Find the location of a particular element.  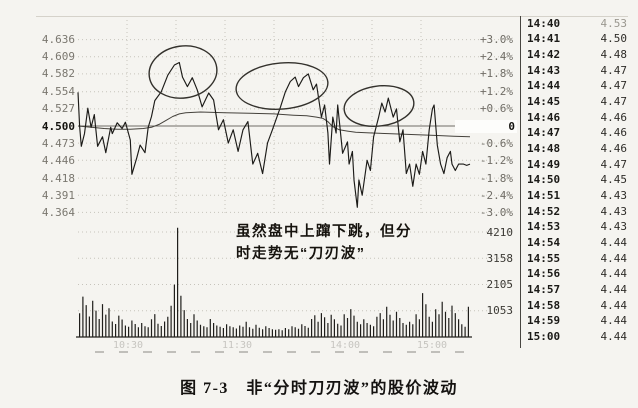

quote-time: 14:57 is located at coordinates (544, 289).